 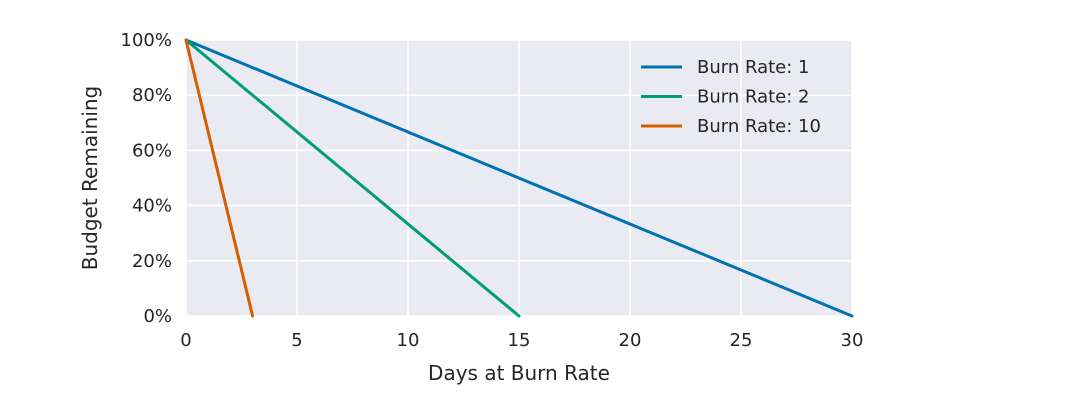 I want to click on x-tick-label: 10, so click(x=408, y=340).